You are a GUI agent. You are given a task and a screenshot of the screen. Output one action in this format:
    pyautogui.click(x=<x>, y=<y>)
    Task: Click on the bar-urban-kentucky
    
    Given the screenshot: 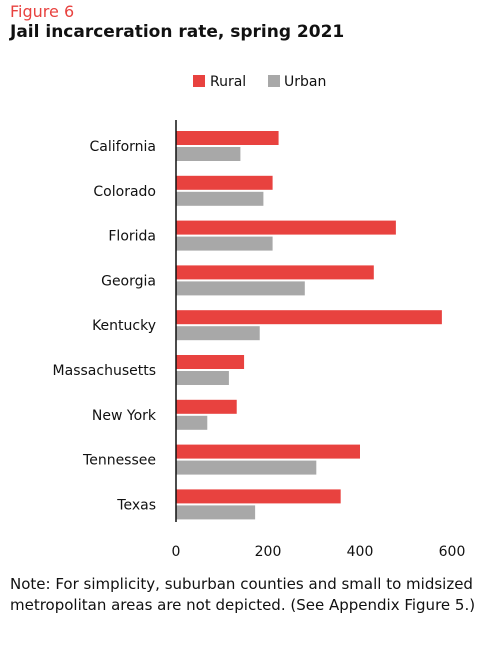 What is the action you would take?
    pyautogui.click(x=218, y=333)
    